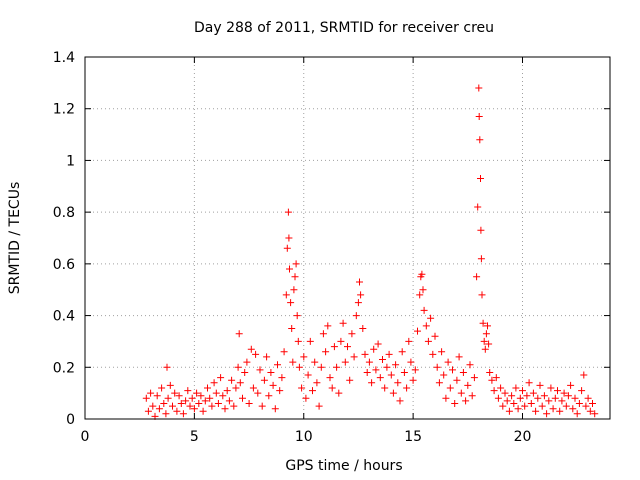  I want to click on y-tick-label: 0.4, so click(64, 317).